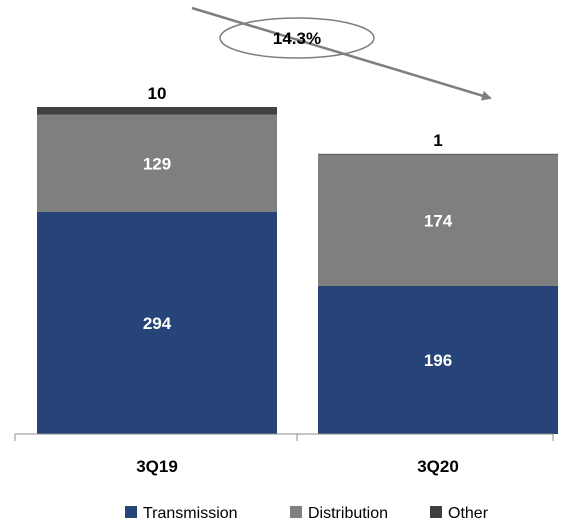 The height and width of the screenshot is (525, 564). I want to click on data-label-3q20-distribution: 174, so click(438, 220).